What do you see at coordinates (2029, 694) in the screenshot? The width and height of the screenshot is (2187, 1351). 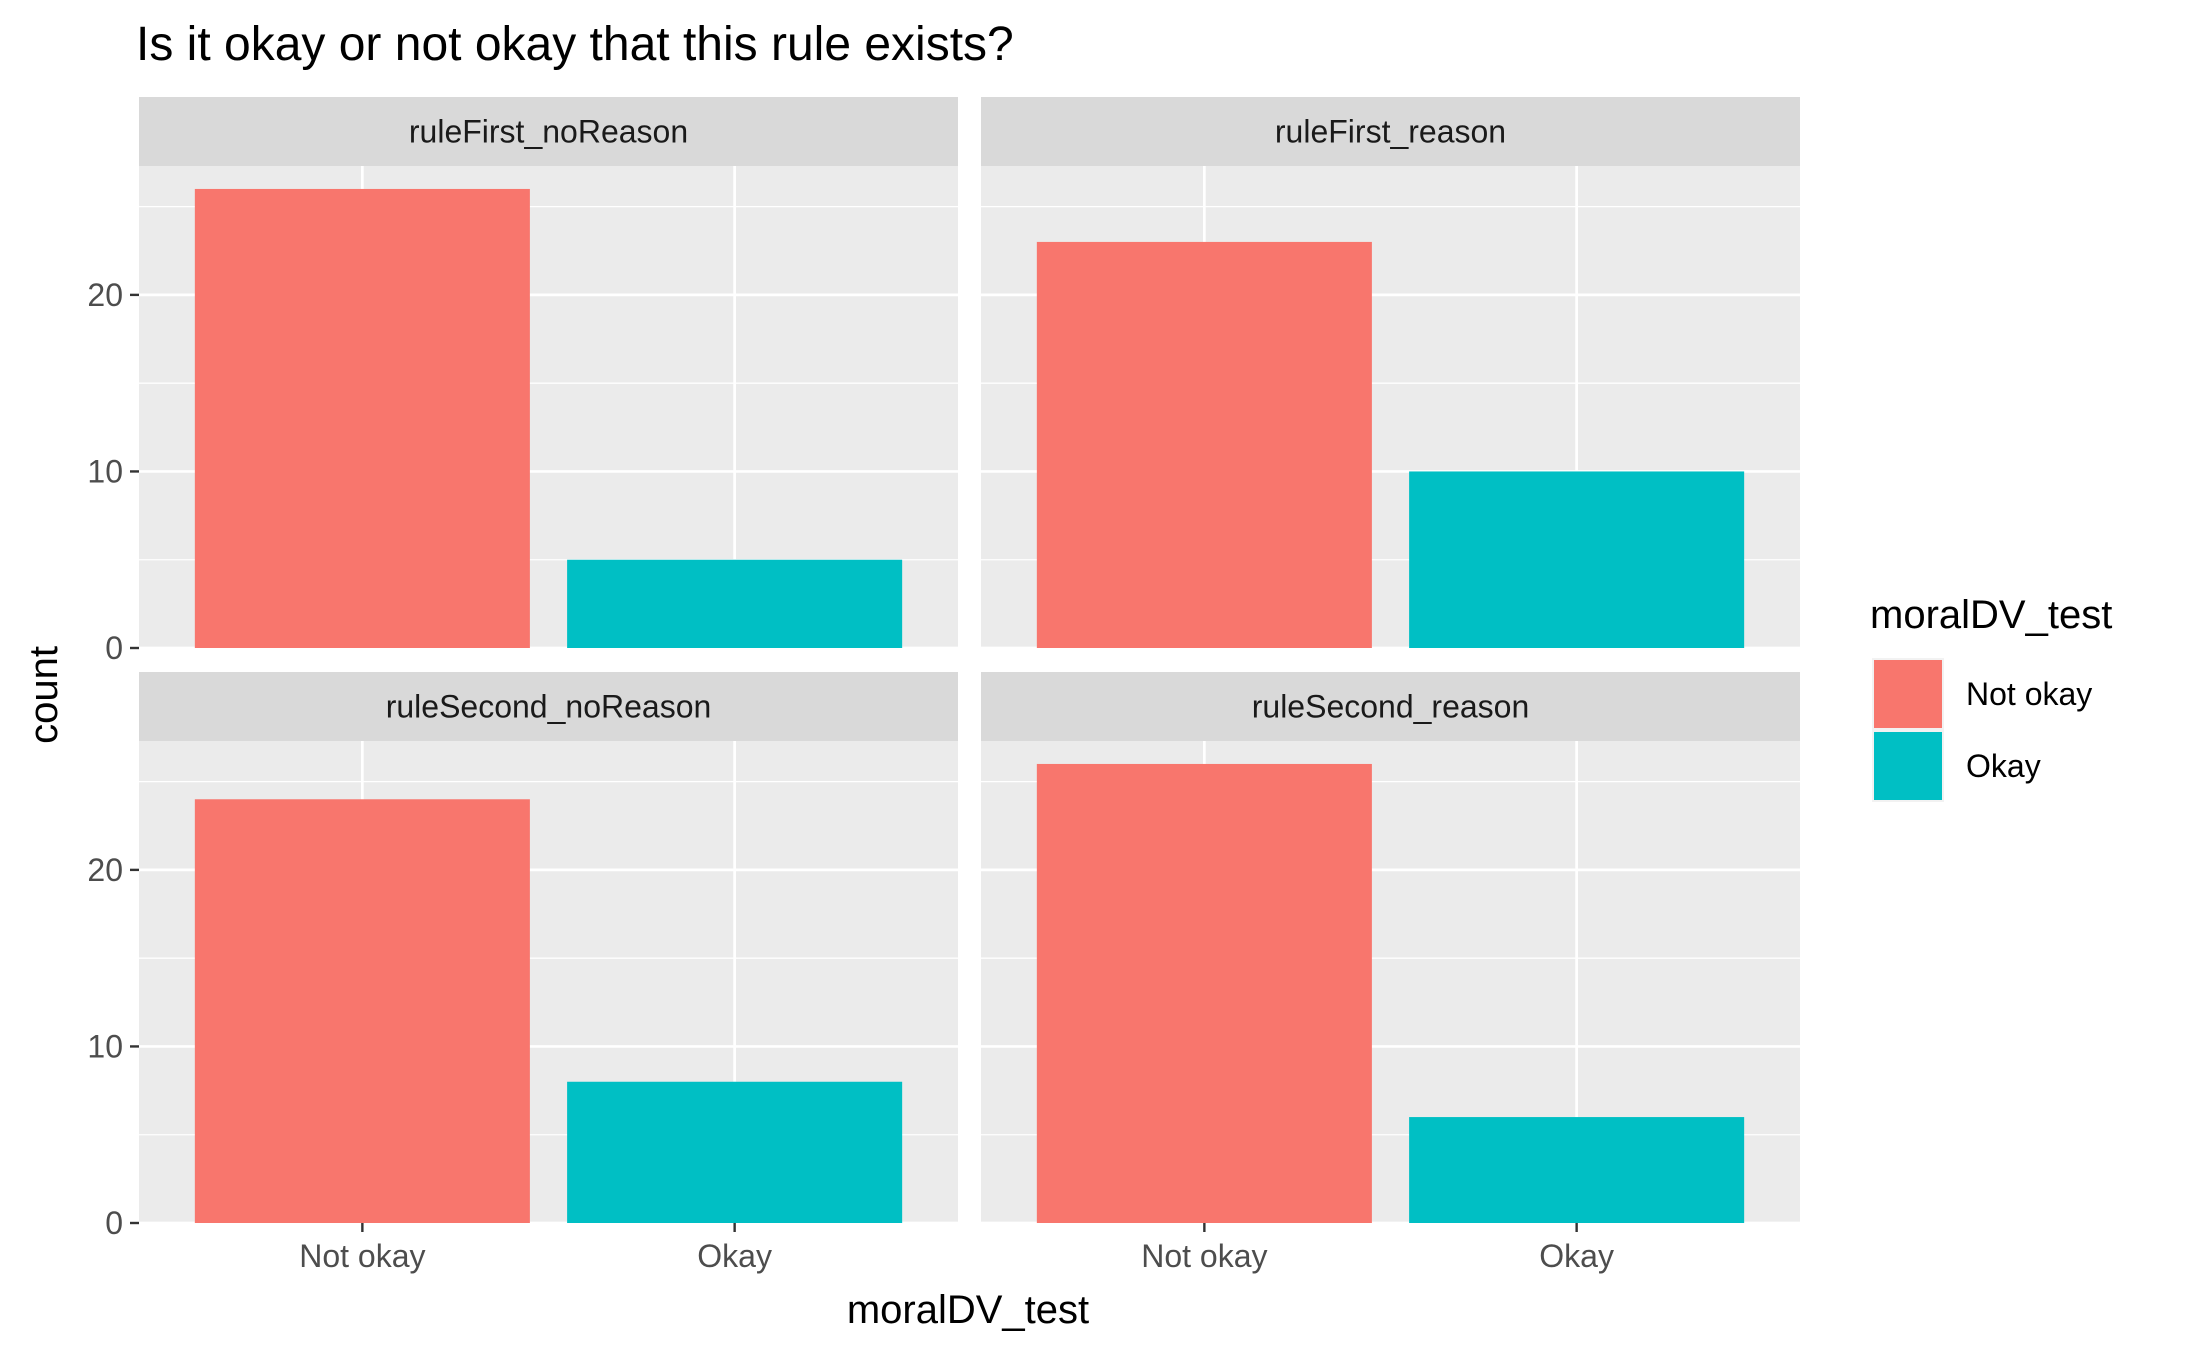 I see `legend-label: Not okay` at bounding box center [2029, 694].